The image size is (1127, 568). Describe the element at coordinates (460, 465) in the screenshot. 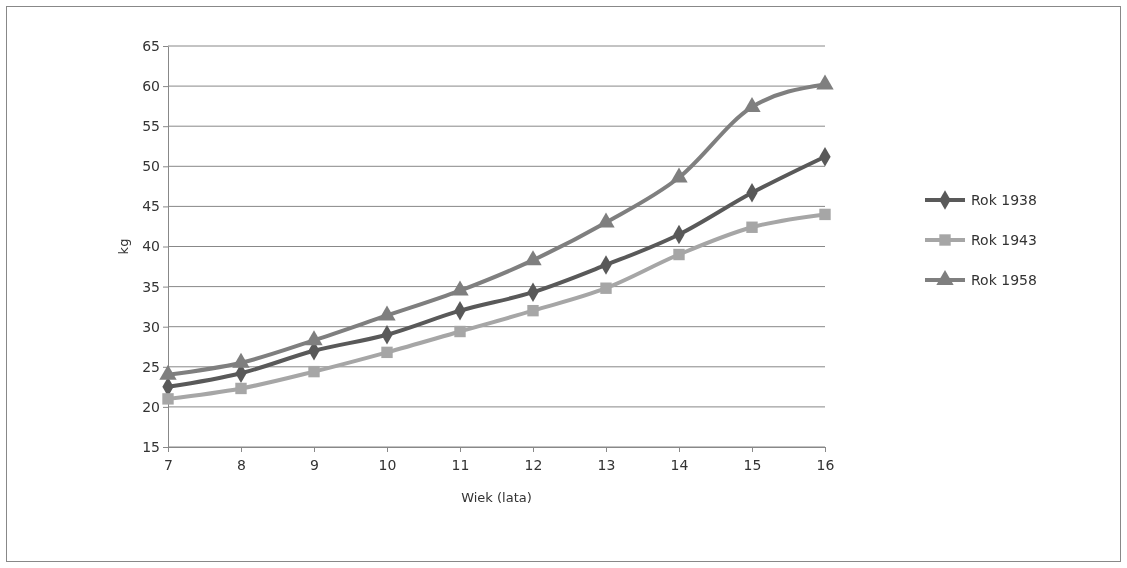

I see `x-tick-label: 11` at that location.